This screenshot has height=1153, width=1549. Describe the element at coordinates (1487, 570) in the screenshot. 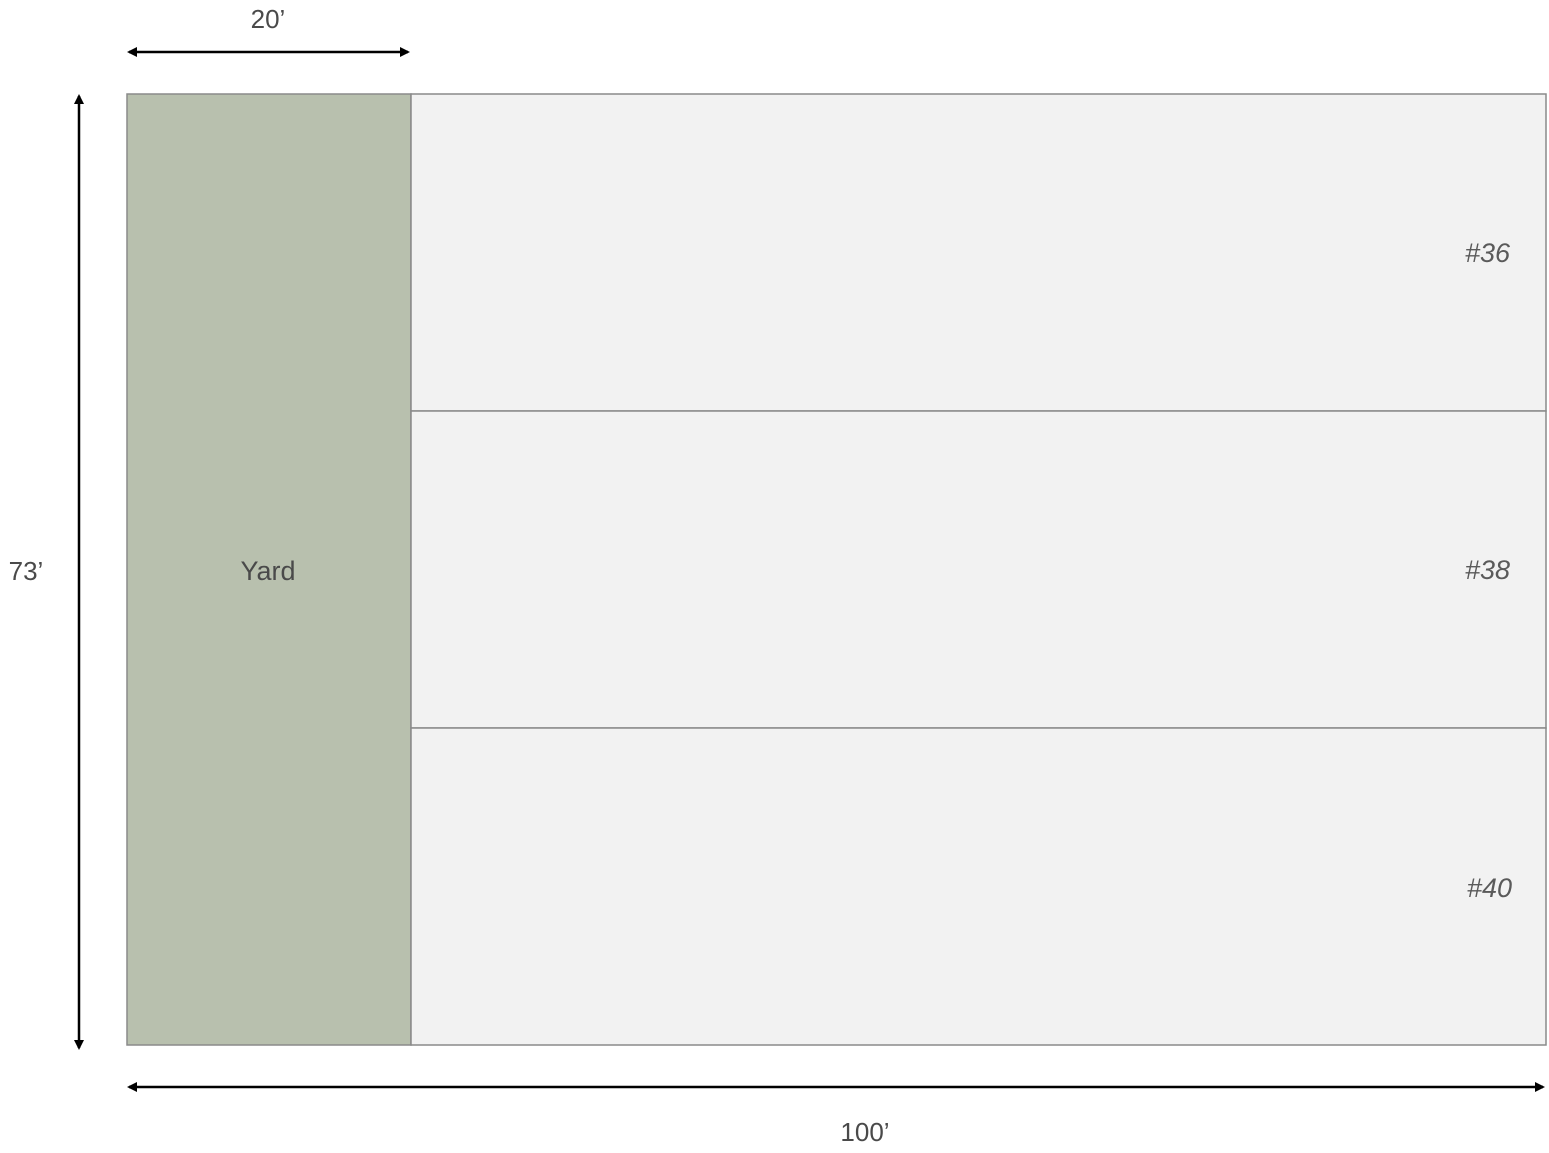

I see `unit-38-label: #38` at that location.